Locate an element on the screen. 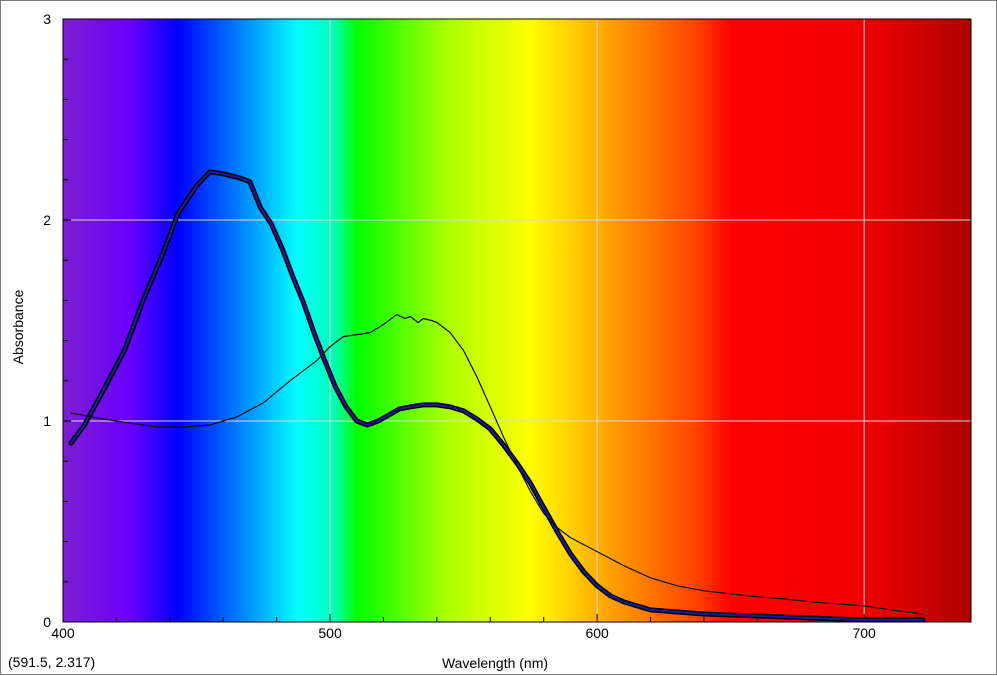  y-tick-label-0: 0 is located at coordinates (47, 622).